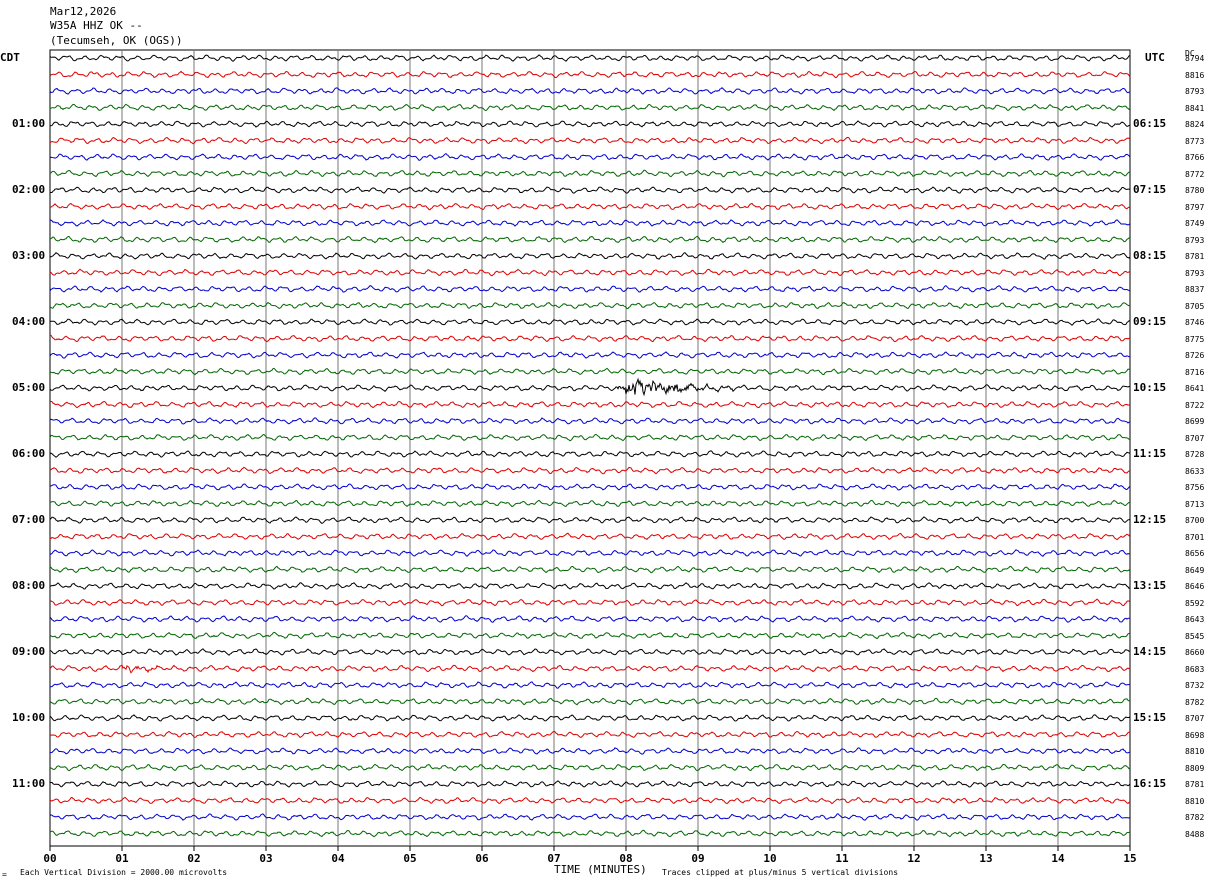  Describe the element at coordinates (1195, 537) in the screenshot. I see `dc-offset-label: 8701` at that location.